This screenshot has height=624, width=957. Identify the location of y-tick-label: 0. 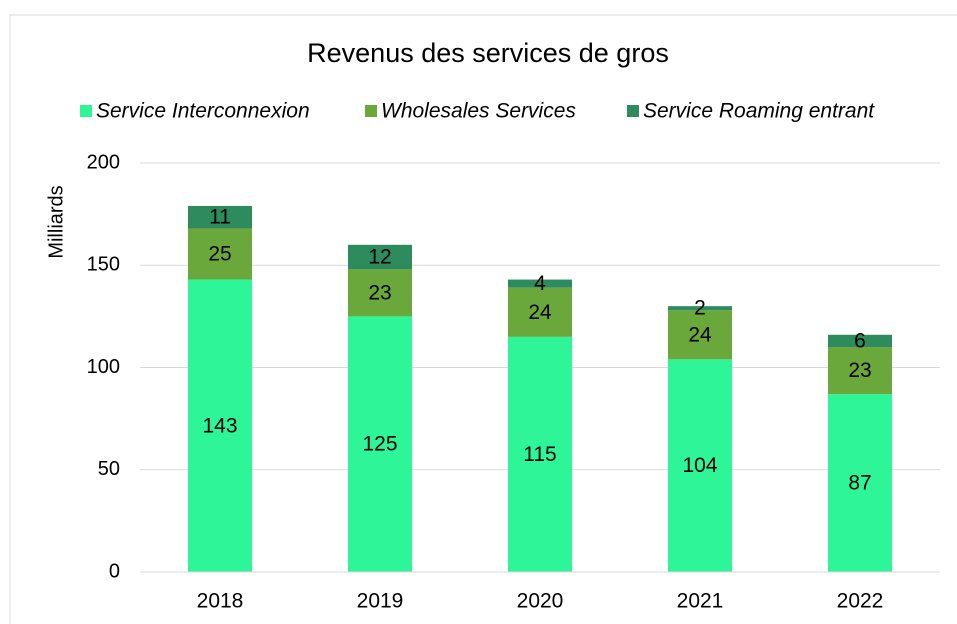
(114, 571).